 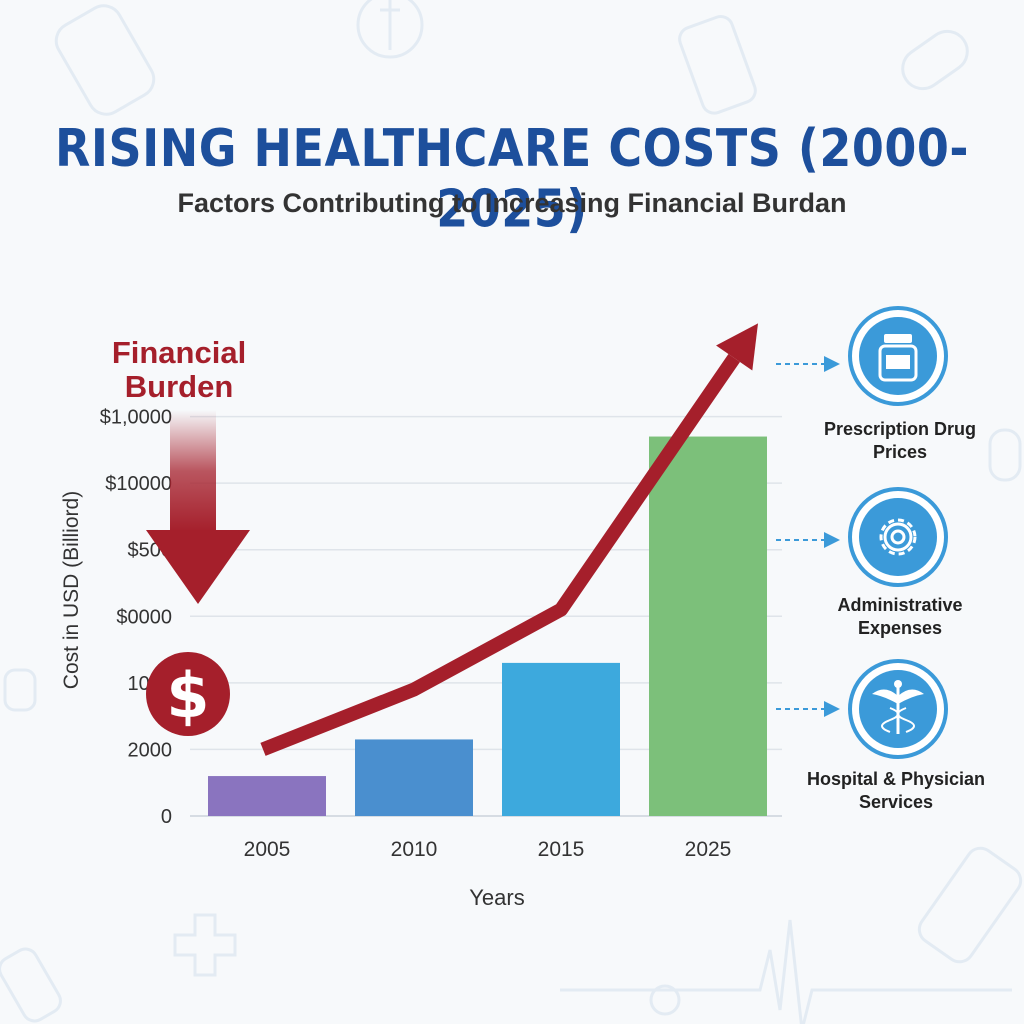 What do you see at coordinates (708, 626) in the screenshot?
I see `bar-2025` at bounding box center [708, 626].